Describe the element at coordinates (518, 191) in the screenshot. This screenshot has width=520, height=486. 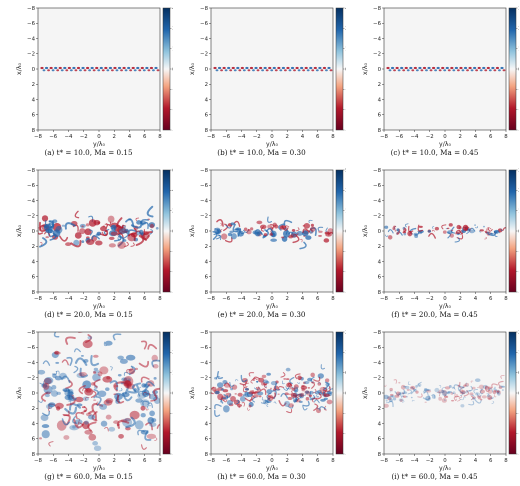
I see `colorbar-tick-label: 2.467` at that location.